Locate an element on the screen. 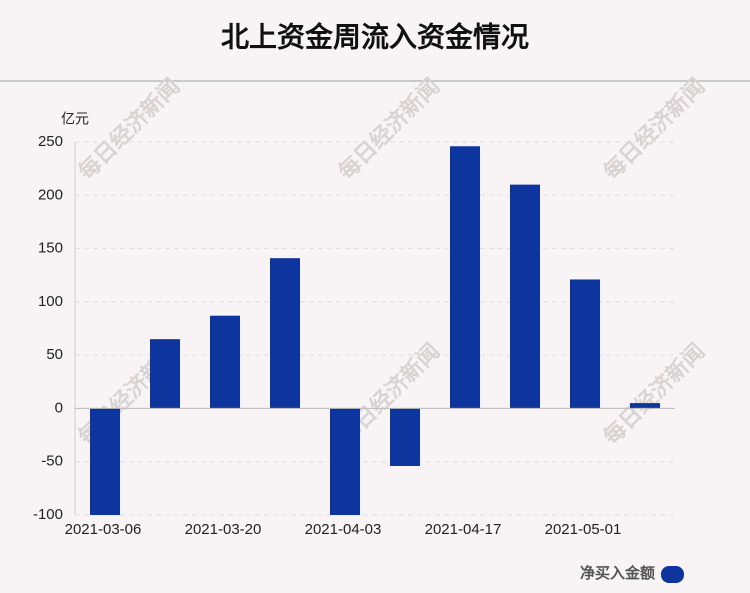 The height and width of the screenshot is (593, 750). y-tick-label: 200 is located at coordinates (50, 194).